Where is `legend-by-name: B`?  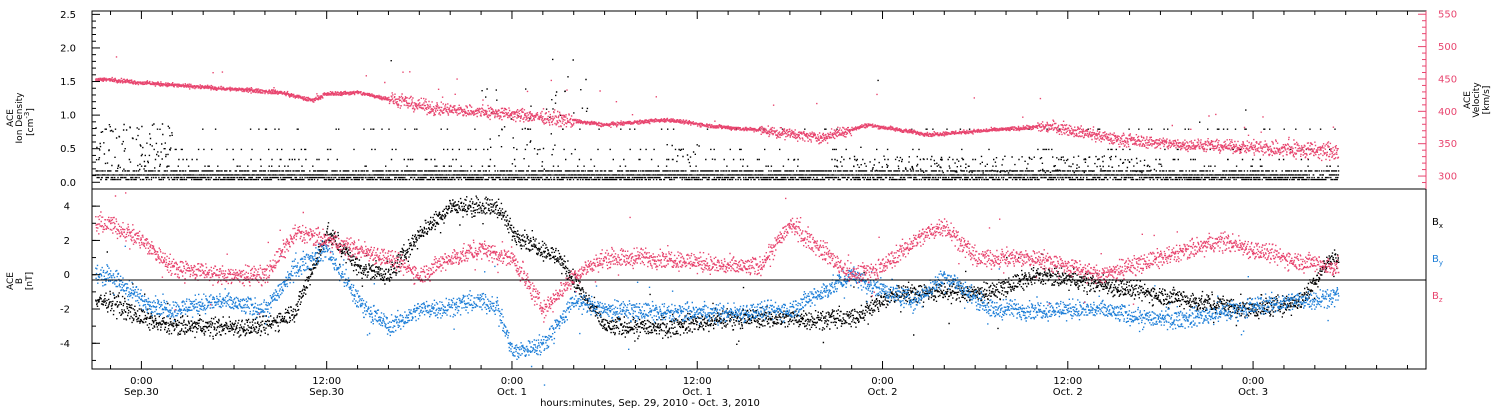 legend-by-name: B is located at coordinates (1435, 259).